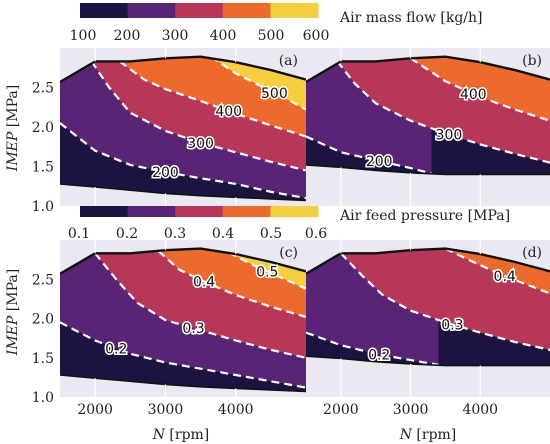 The width and height of the screenshot is (550, 444). I want to click on colorbar-feed-pressure-tick: 0.6, so click(316, 234).